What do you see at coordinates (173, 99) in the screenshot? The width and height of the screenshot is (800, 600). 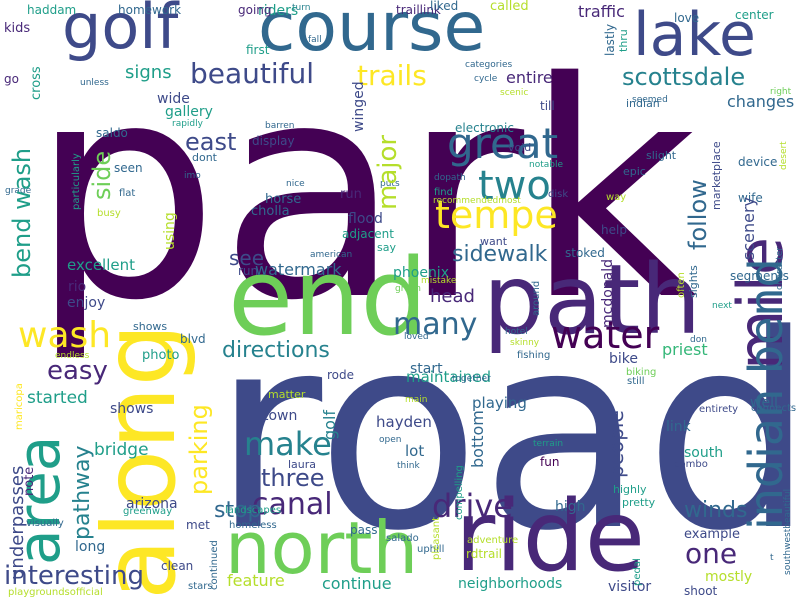 I see `word-wide: wide` at bounding box center [173, 99].